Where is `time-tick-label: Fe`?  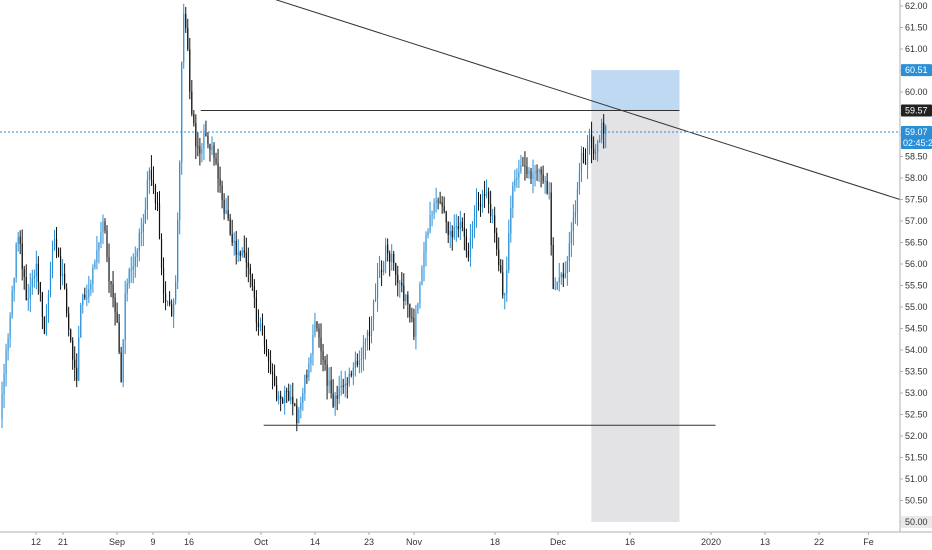
time-tick-label: Fe is located at coordinates (868, 542).